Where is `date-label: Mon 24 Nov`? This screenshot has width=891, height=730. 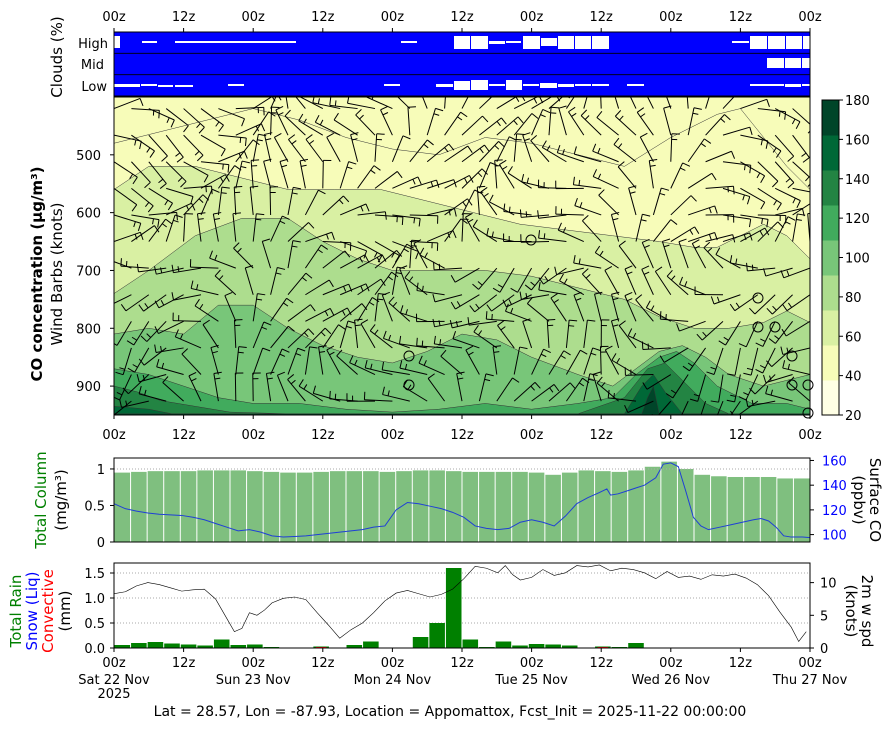
date-label: Mon 24 Nov is located at coordinates (393, 680).